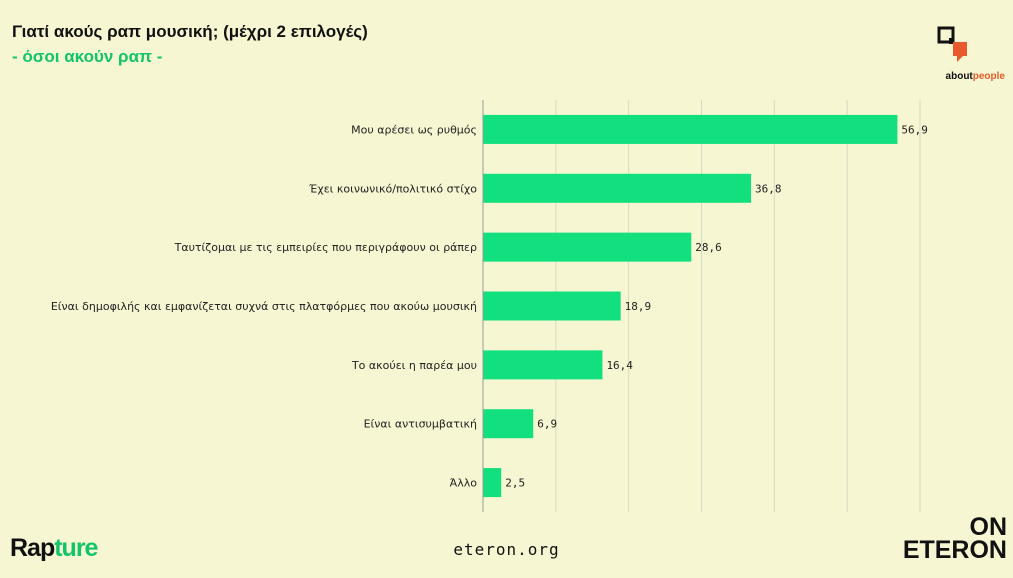 This screenshot has height=578, width=1013. What do you see at coordinates (420, 424) in the screenshot?
I see `category-label: Είναι αντισυμβατική` at bounding box center [420, 424].